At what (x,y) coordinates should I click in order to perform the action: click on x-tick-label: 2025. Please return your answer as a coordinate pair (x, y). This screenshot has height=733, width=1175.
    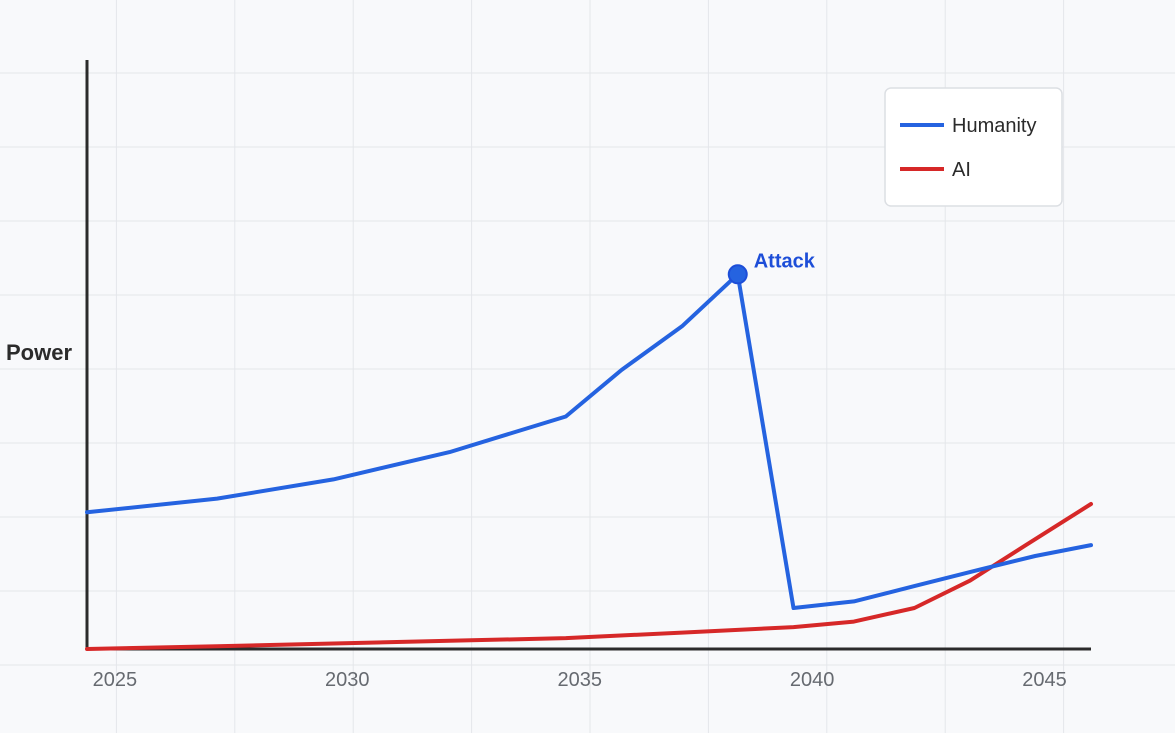
    Looking at the image, I should click on (115, 680).